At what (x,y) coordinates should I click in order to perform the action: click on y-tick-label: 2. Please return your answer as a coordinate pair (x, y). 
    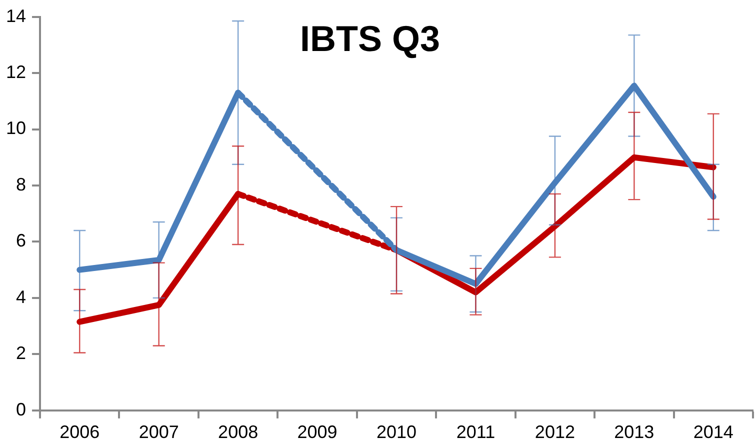
    Looking at the image, I should click on (21, 353).